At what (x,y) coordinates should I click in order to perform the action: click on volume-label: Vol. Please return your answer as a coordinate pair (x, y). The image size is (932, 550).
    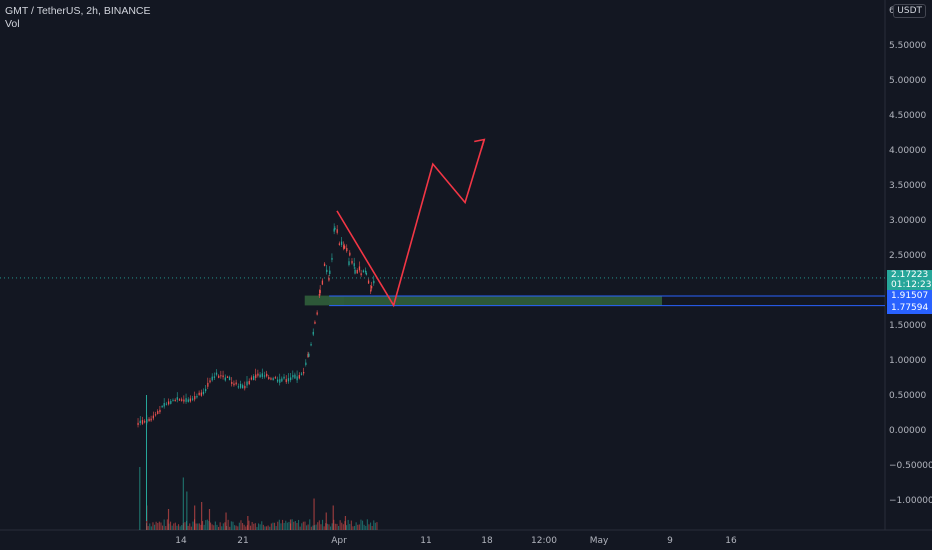
    Looking at the image, I should click on (12, 24).